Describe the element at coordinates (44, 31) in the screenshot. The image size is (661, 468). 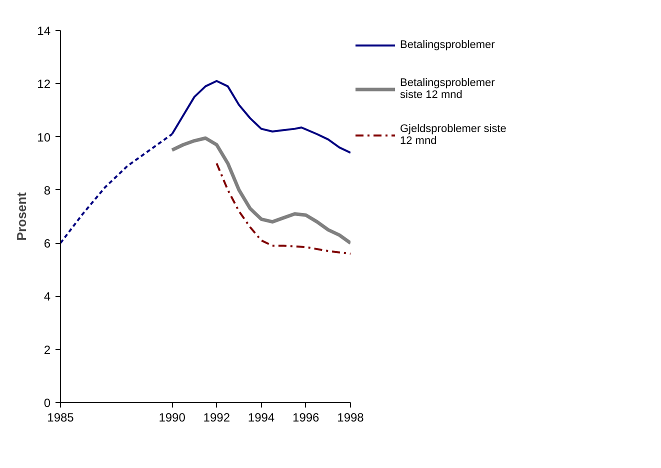
I see `y-tick-label: 14` at that location.